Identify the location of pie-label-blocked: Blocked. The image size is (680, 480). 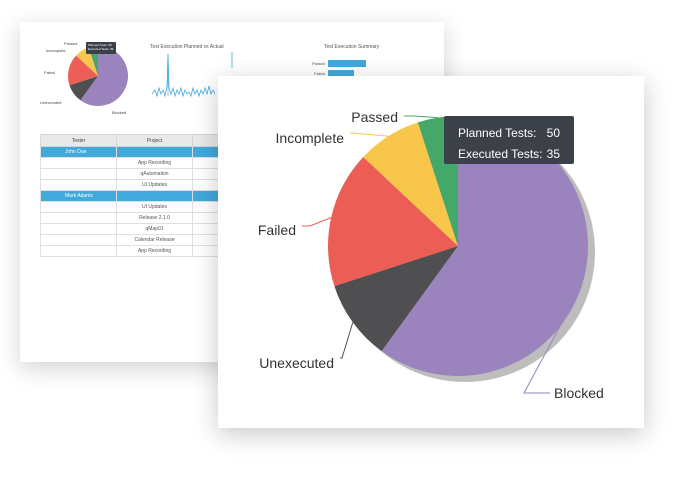
(579, 393).